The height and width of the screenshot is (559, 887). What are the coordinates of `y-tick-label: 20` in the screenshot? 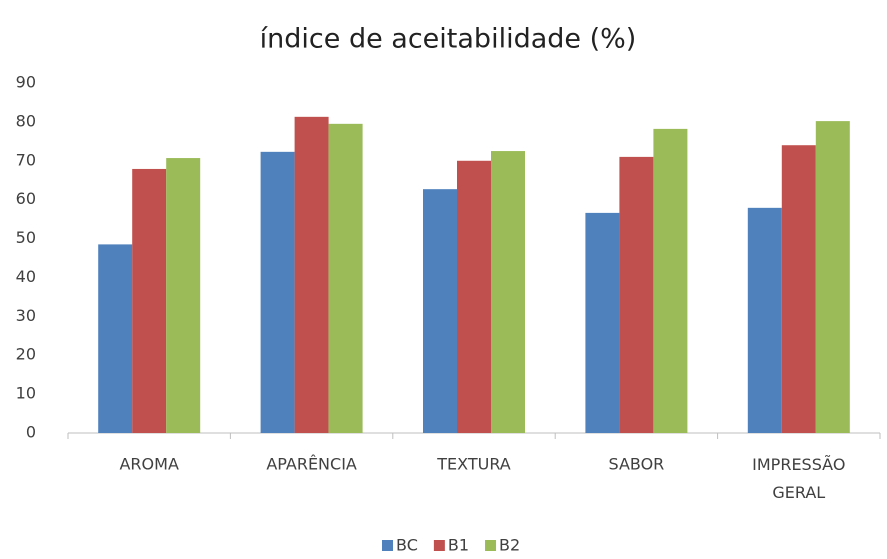 It's located at (26, 354).